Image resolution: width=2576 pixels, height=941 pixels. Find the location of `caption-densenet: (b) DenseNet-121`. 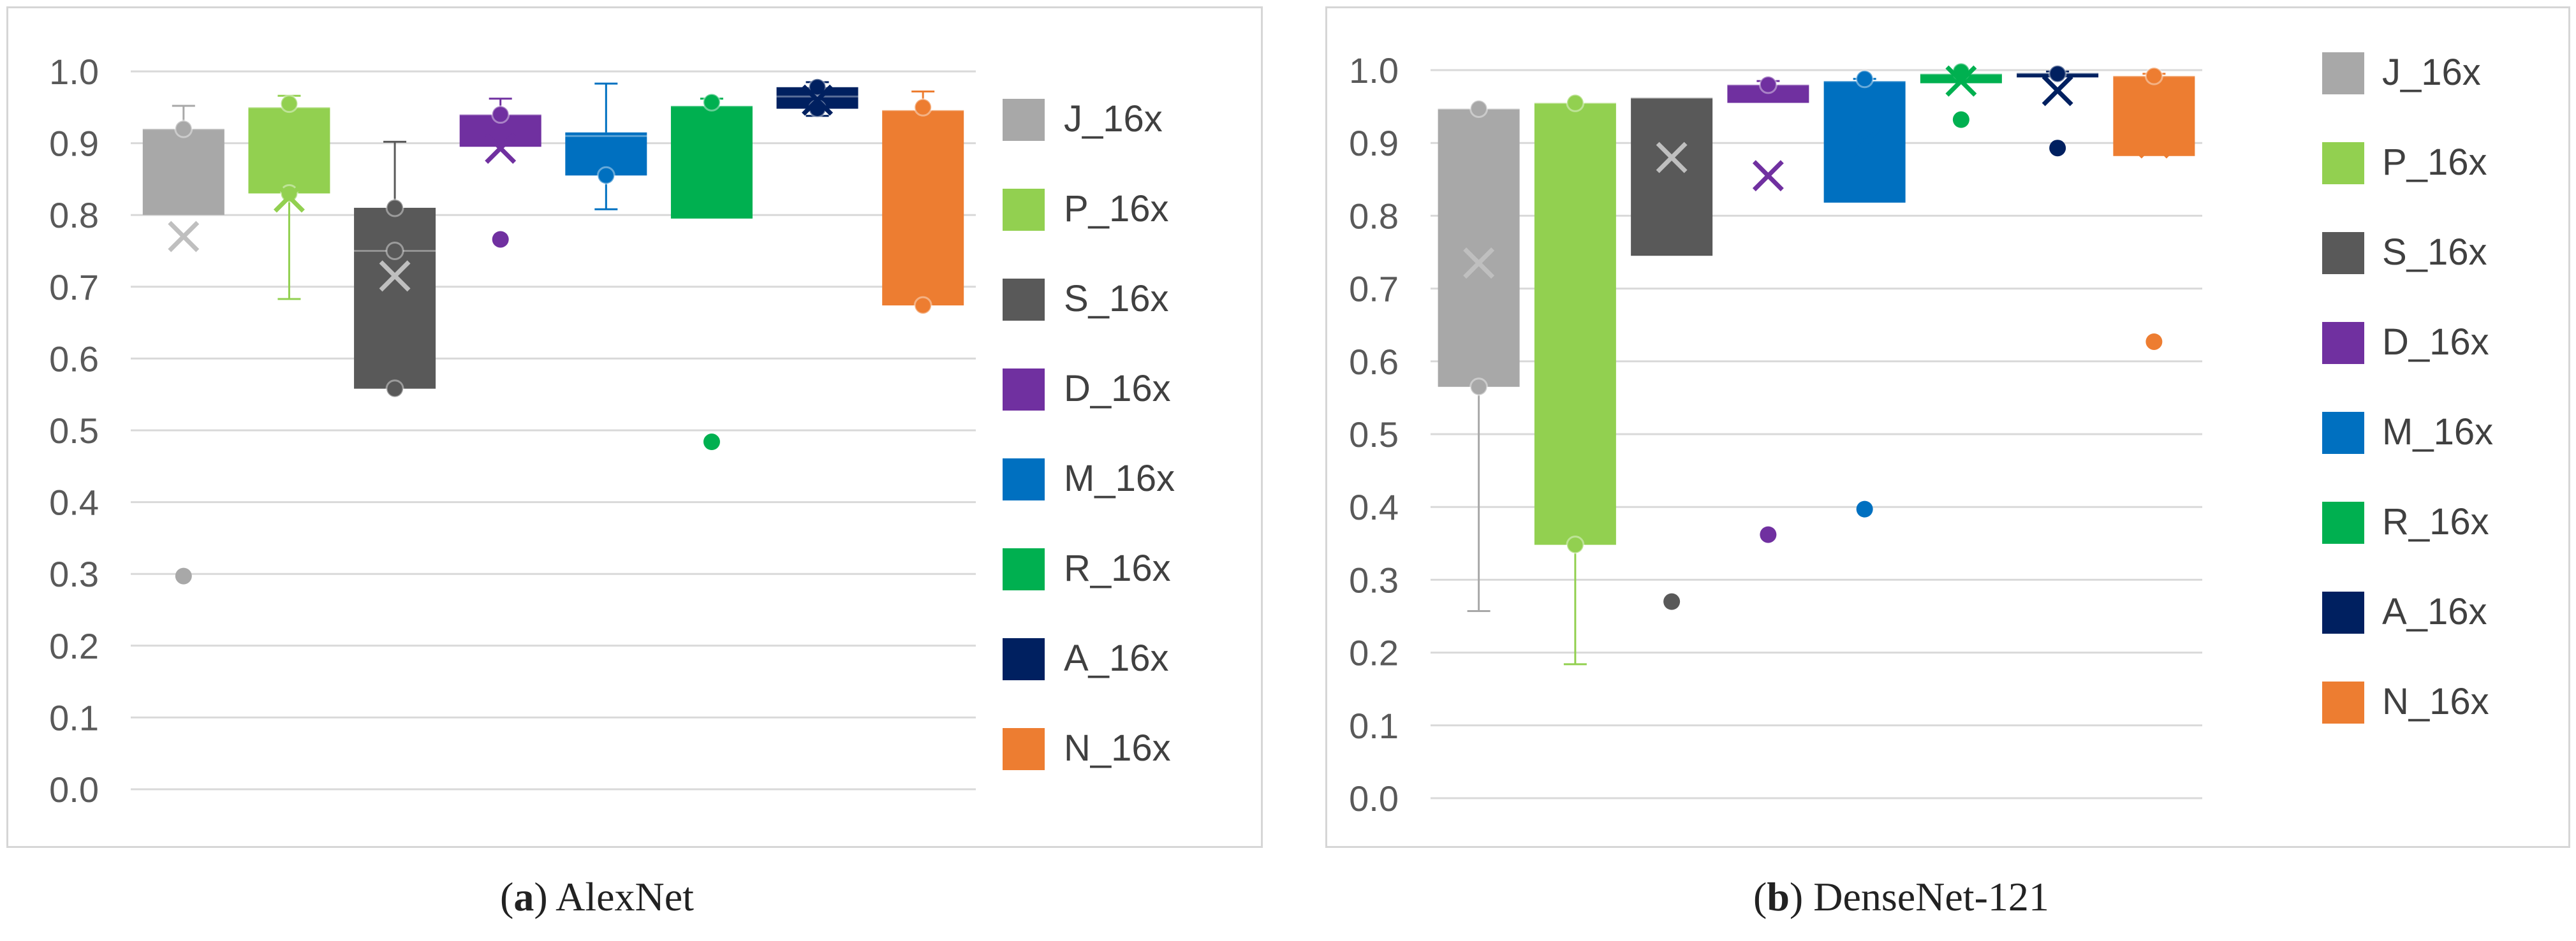

caption-densenet: (b) DenseNet-121 is located at coordinates (1901, 896).